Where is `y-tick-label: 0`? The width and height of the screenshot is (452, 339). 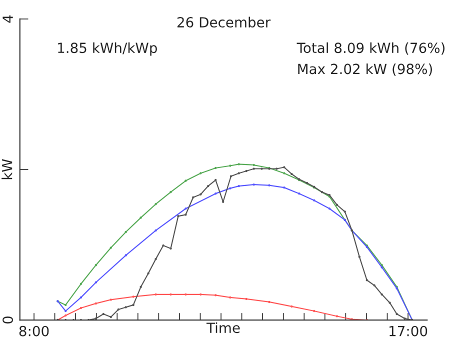
y-tick-label: 0 is located at coordinates (8, 320).